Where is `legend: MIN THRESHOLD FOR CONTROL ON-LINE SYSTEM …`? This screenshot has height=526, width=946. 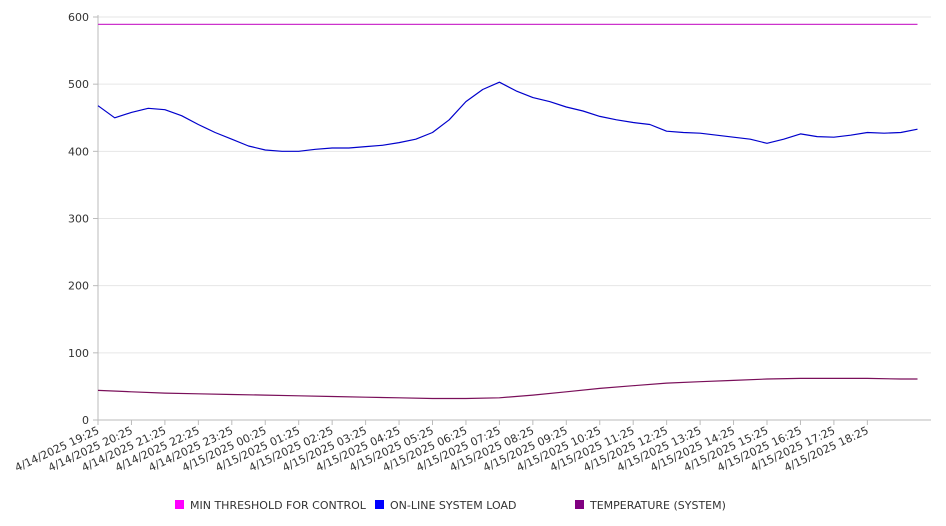 legend: MIN THRESHOLD FOR CONTROL ON-LINE SYSTEM … is located at coordinates (450, 505).